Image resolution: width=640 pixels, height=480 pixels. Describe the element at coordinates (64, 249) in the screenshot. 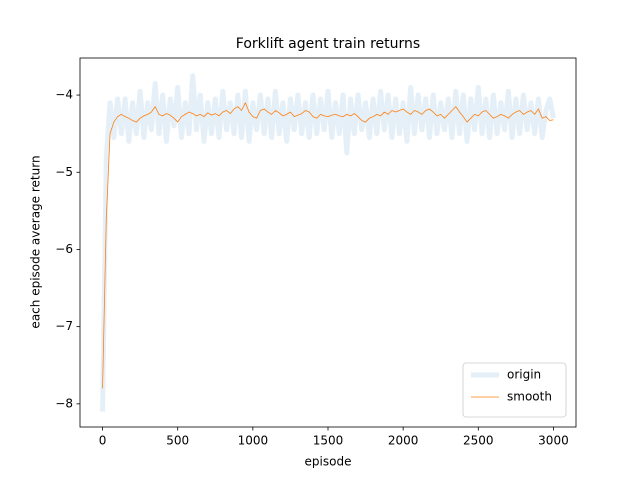

I see `y-tick-label: −6` at that location.